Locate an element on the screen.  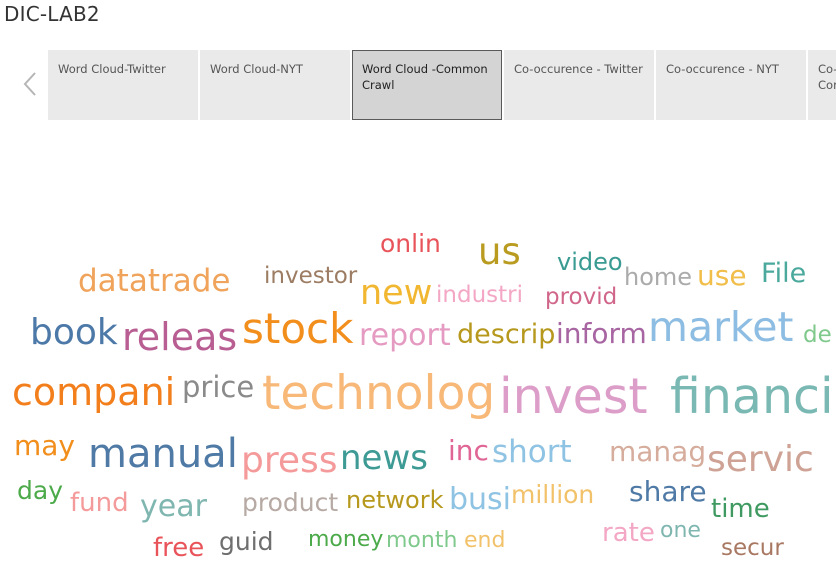
word-cloud-word: manual is located at coordinates (163, 454).